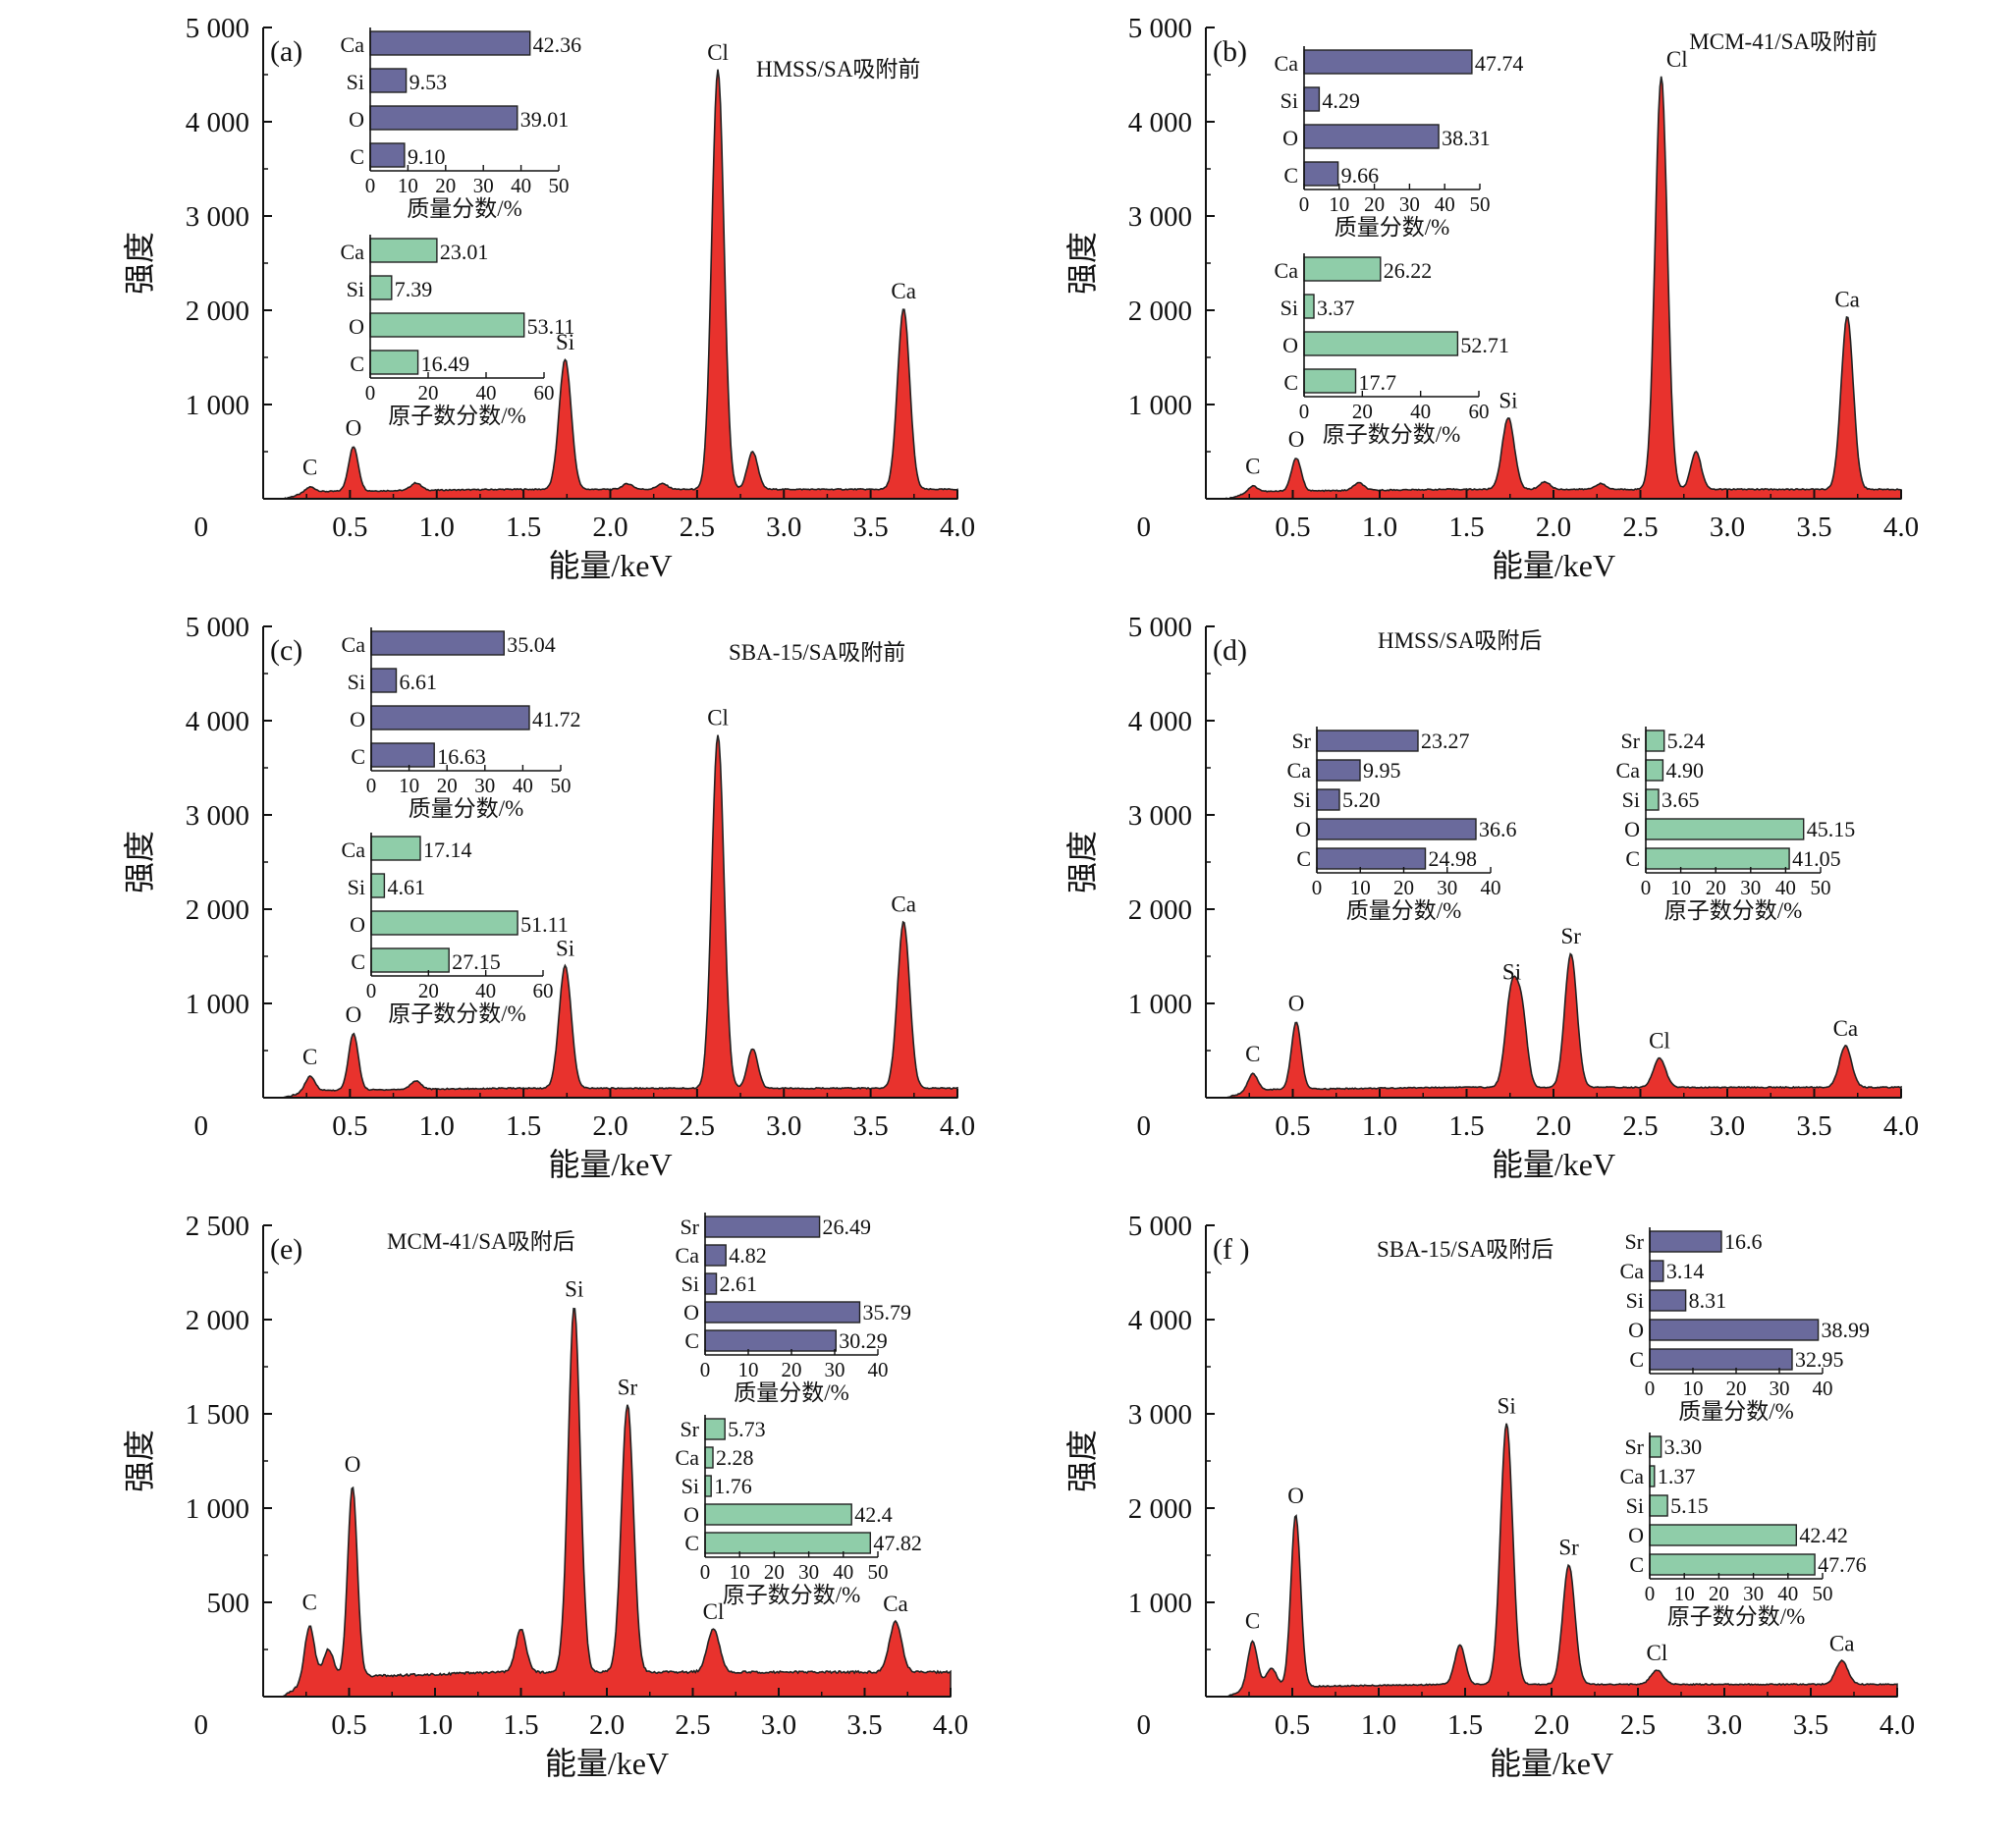 The height and width of the screenshot is (1838, 2016). I want to click on panel-label: (d), so click(1230, 650).